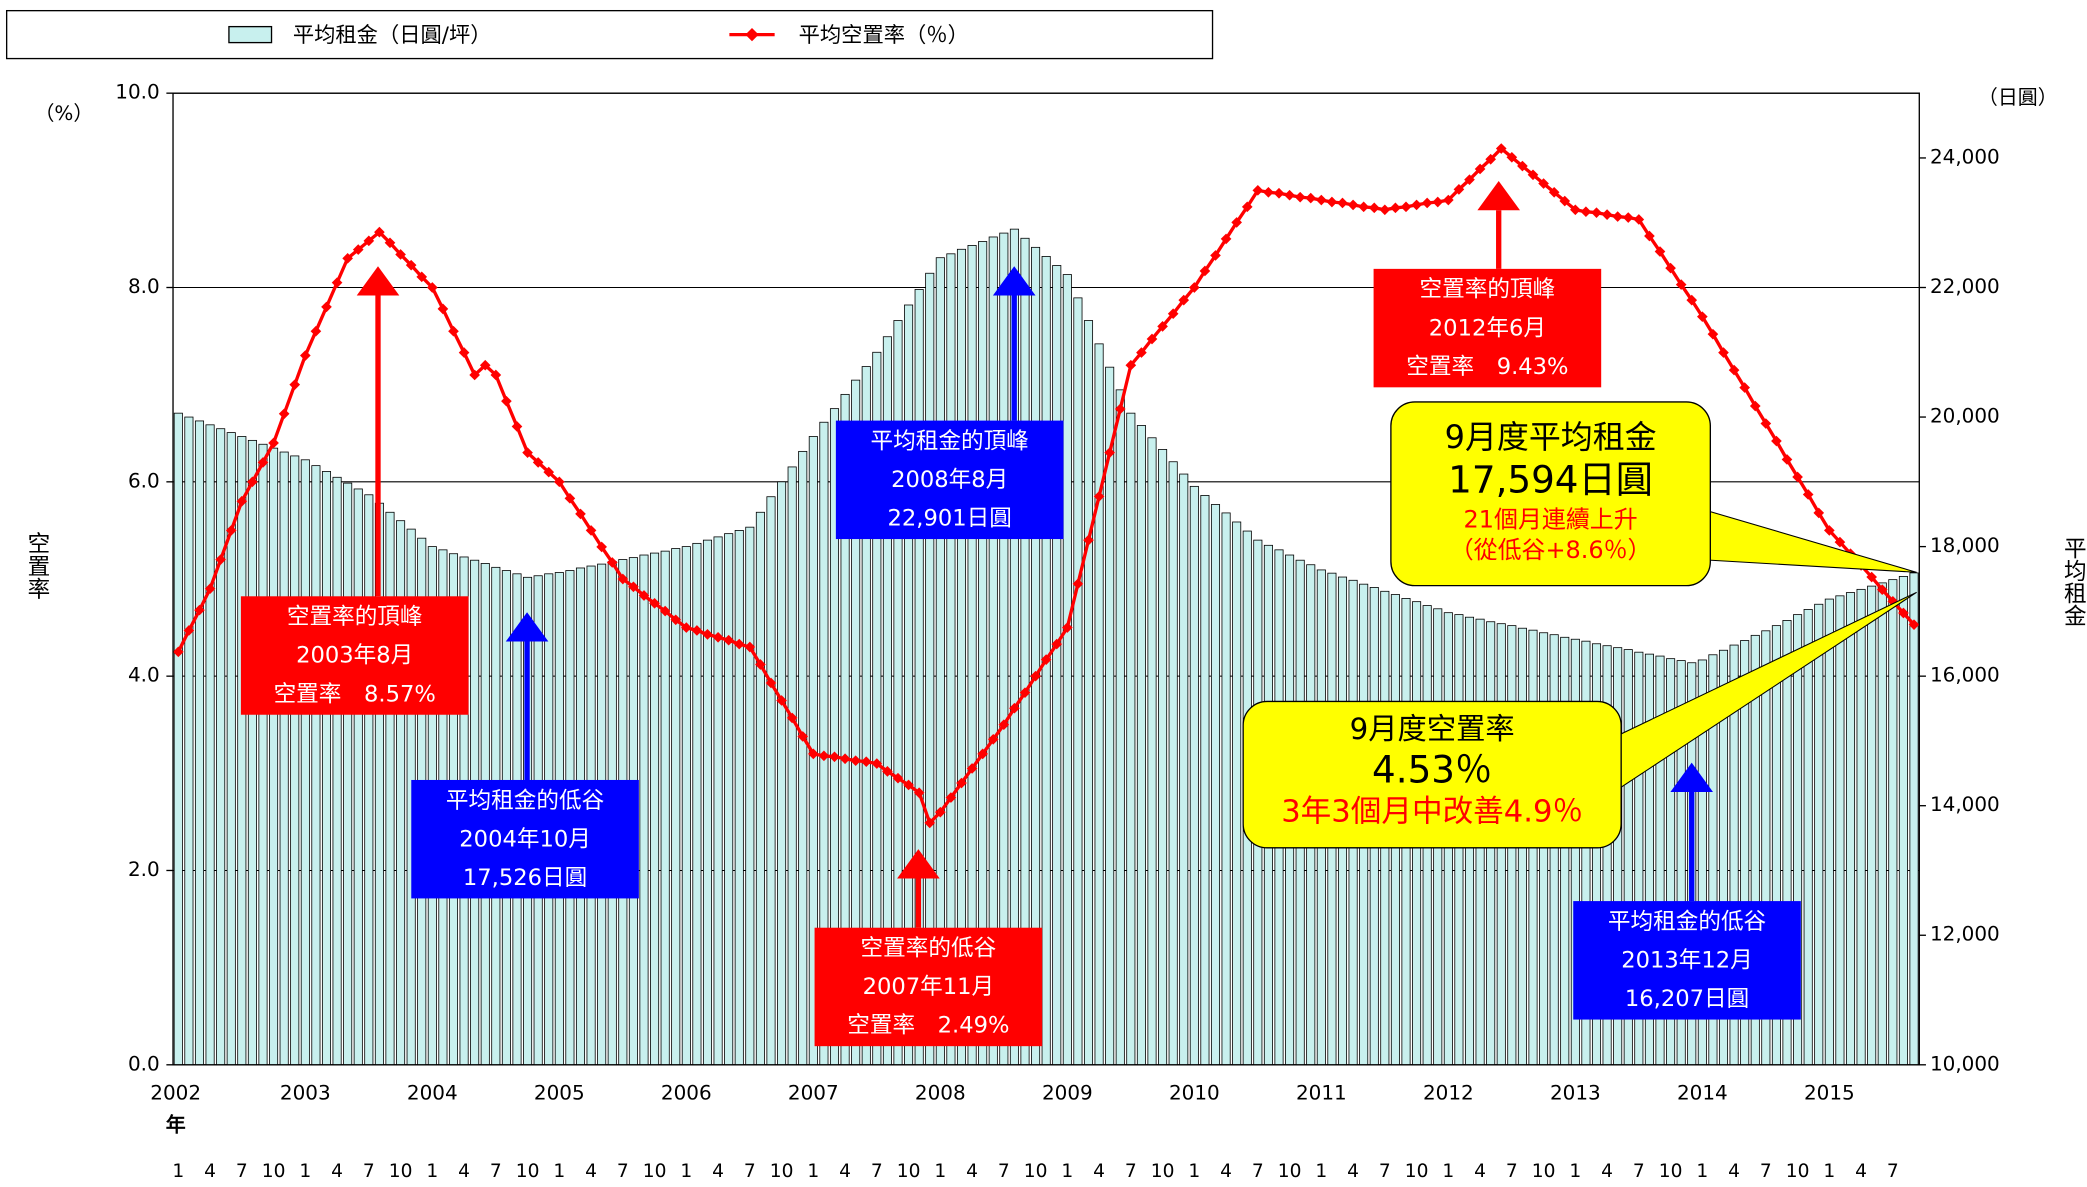 The image size is (2087, 1187). Describe the element at coordinates (686, 1093) in the screenshot. I see `year-label: 2006` at that location.